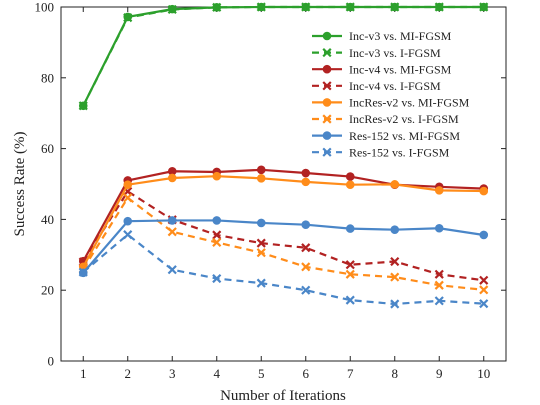 The height and width of the screenshot is (405, 540). I want to click on x-tick-label: 3, so click(172, 373).